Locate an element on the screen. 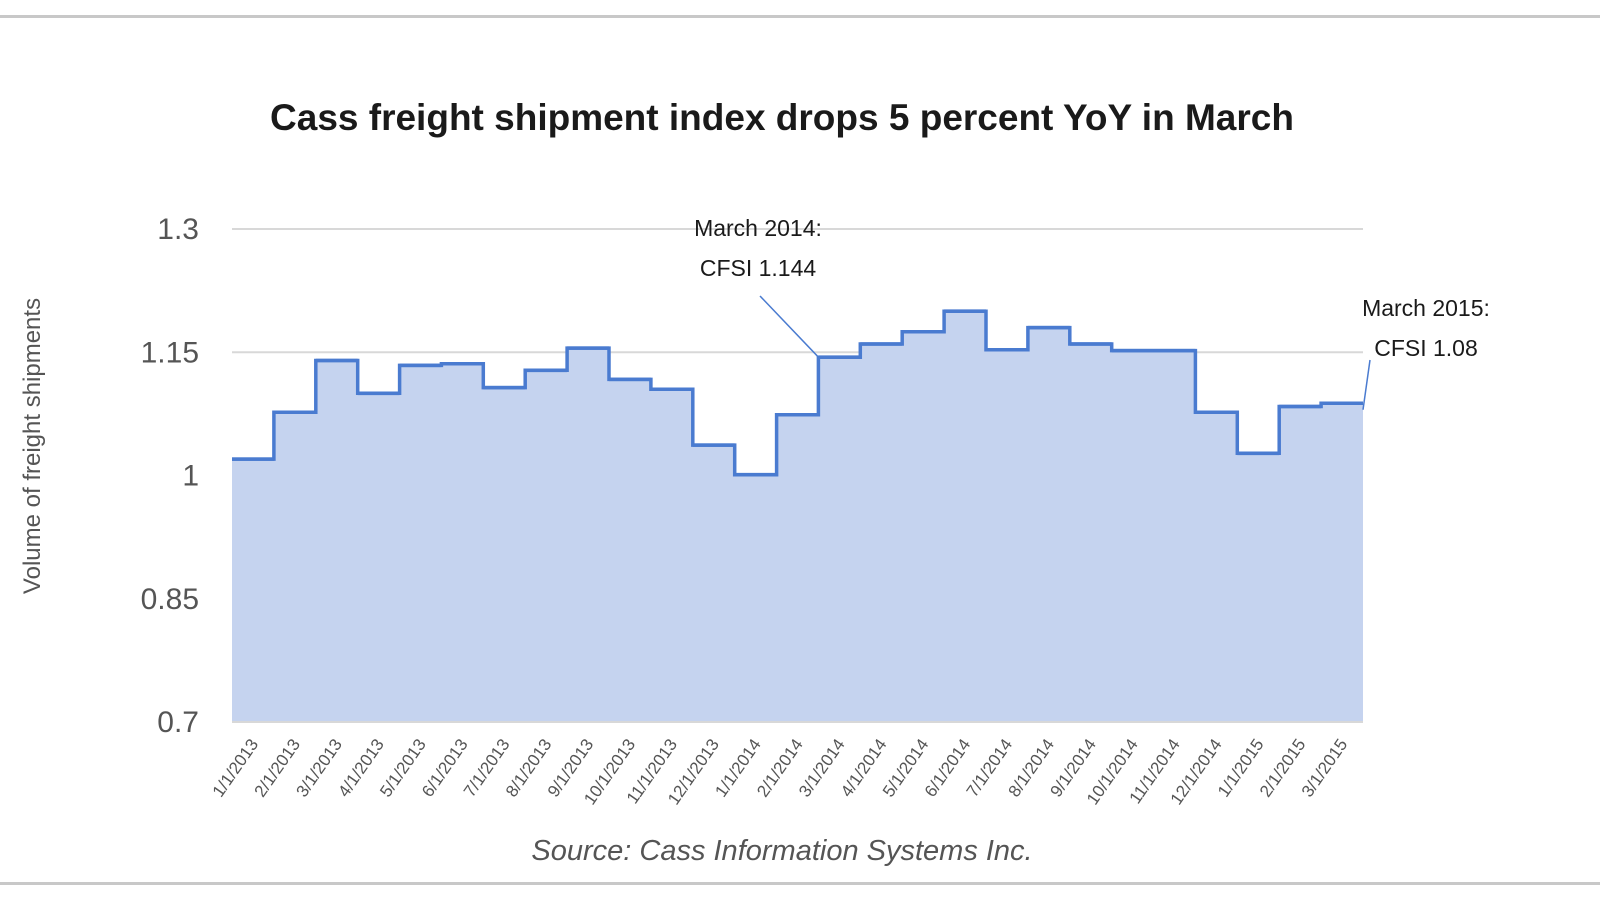 Image resolution: width=1600 pixels, height=900 pixels. y-tick-label: 1.15 is located at coordinates (170, 352).